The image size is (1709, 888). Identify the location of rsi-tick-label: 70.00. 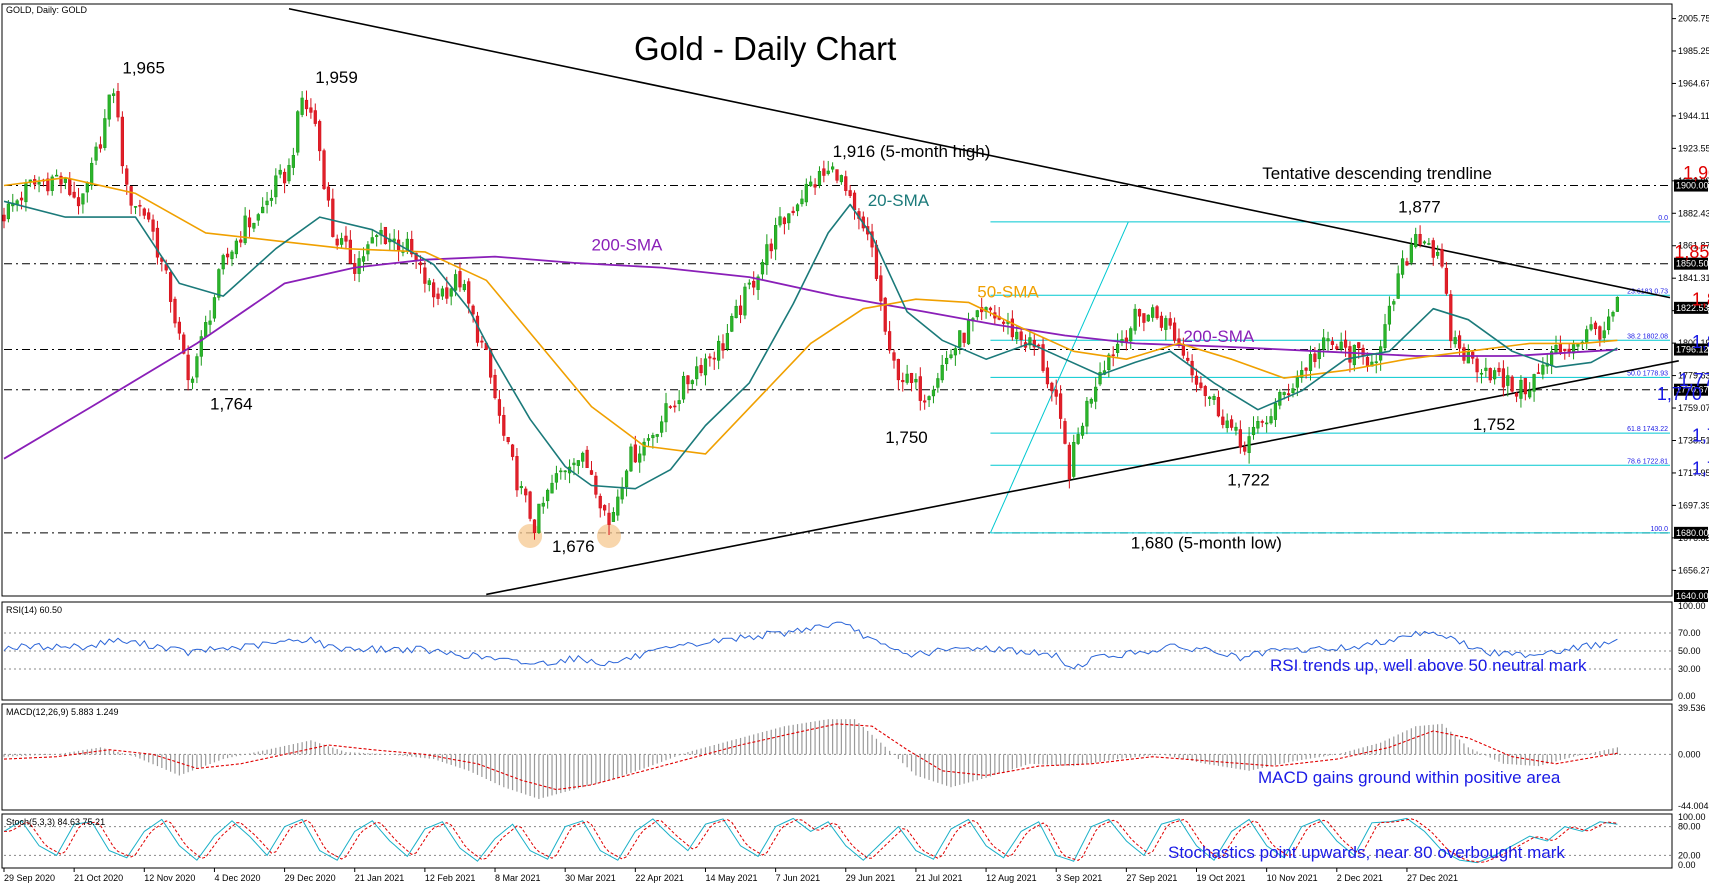
(1689, 633).